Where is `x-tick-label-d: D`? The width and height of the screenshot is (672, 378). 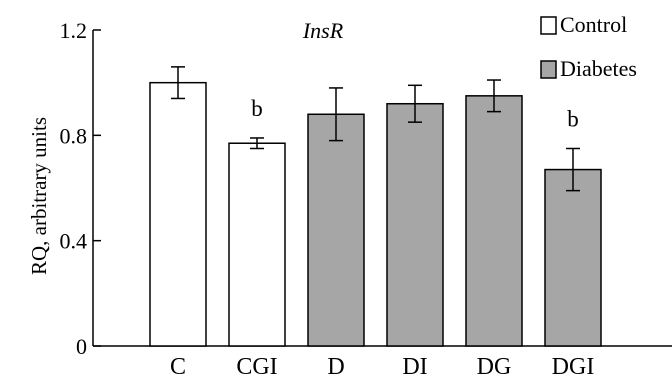
x-tick-label-d: D is located at coordinates (335, 366).